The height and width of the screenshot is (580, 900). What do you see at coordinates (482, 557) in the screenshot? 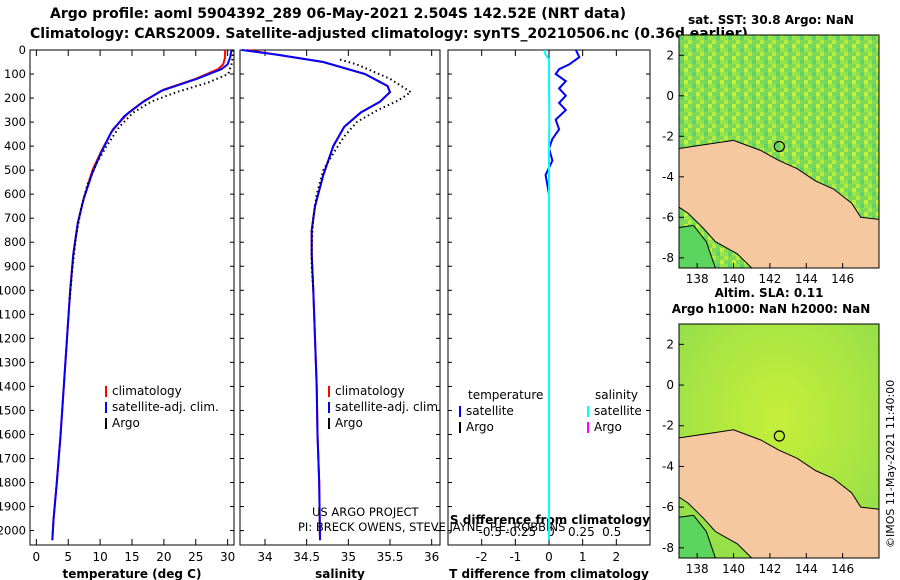
I see `x-tick-label: -2` at bounding box center [482, 557].